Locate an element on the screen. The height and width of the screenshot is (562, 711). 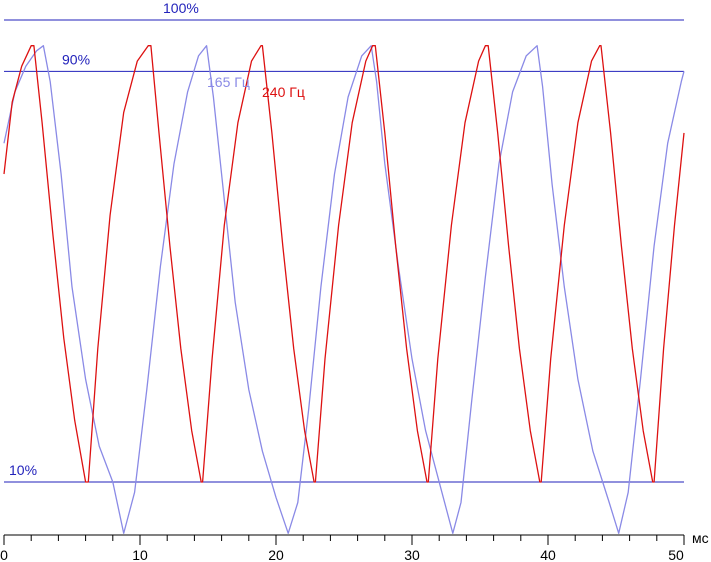
x-tick-label: 50 is located at coordinates (676, 554).